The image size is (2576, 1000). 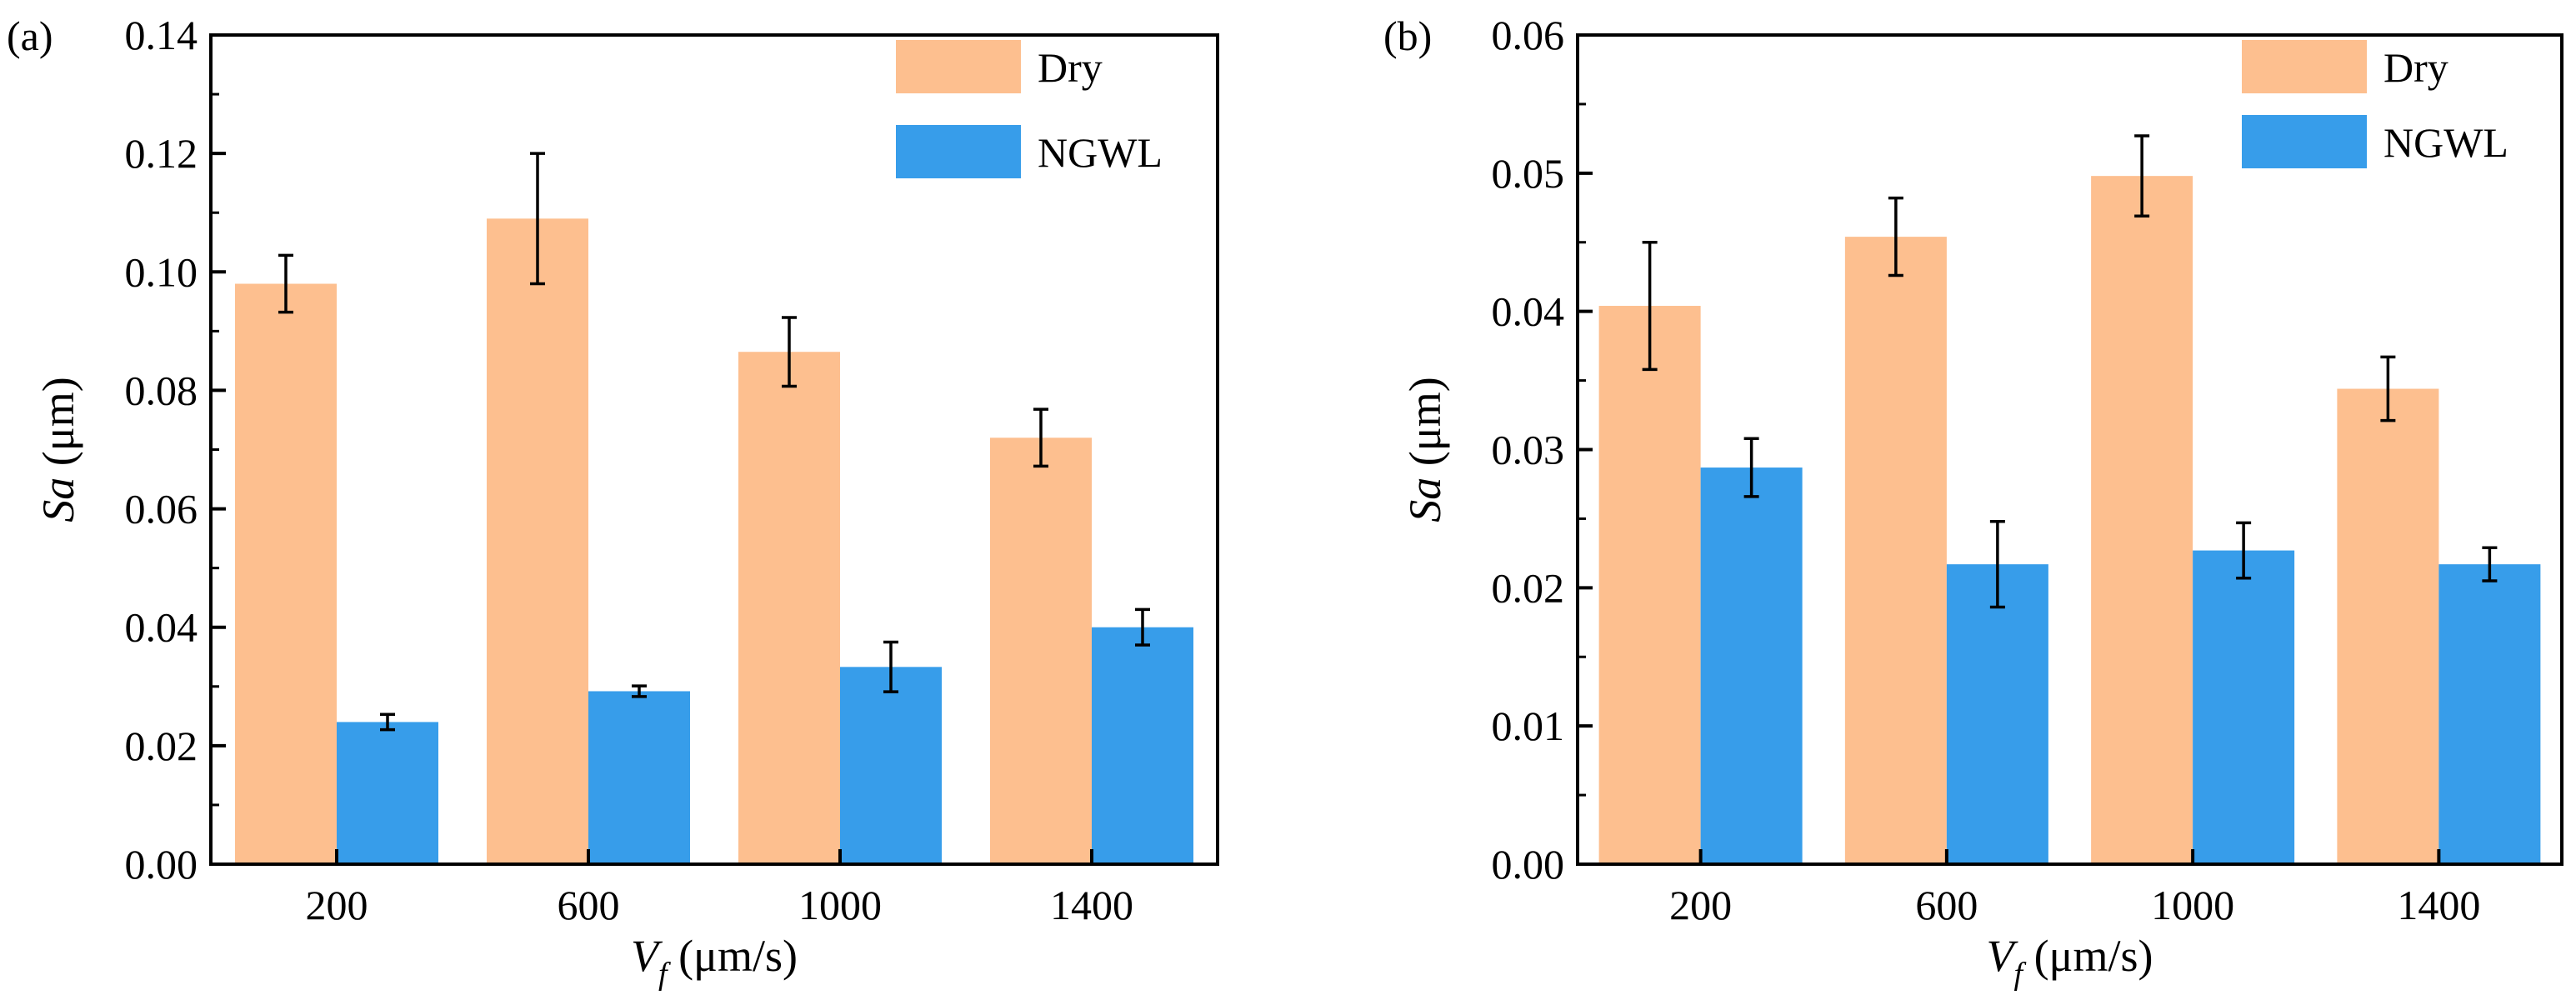 I want to click on y-tick-label: 0.03, so click(x=1529, y=450).